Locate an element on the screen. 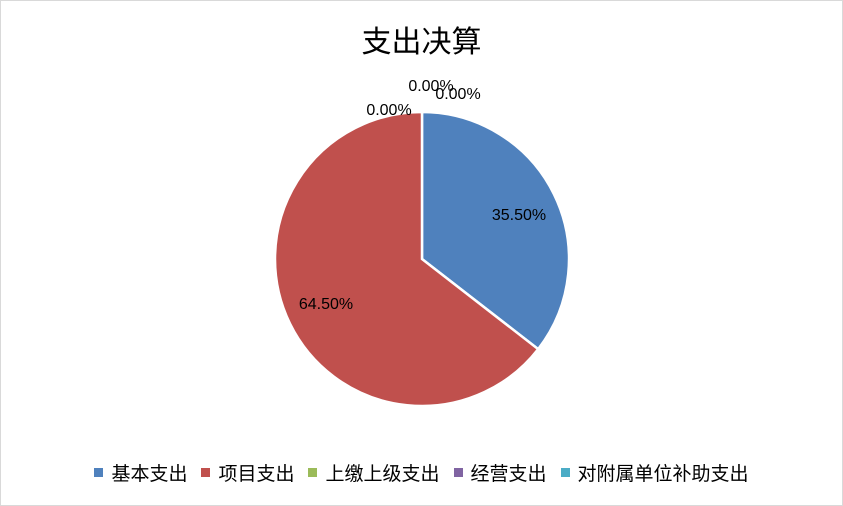  legend-item: 基本支出 is located at coordinates (140, 472).